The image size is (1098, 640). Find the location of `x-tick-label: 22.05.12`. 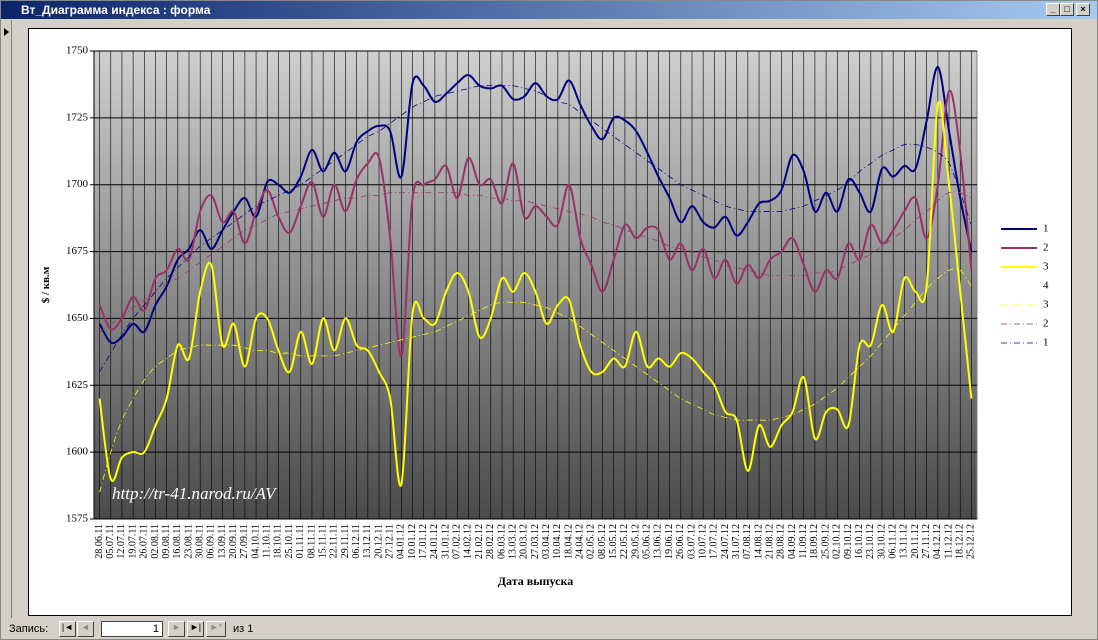

x-tick-label: 22.05.12 is located at coordinates (624, 541).